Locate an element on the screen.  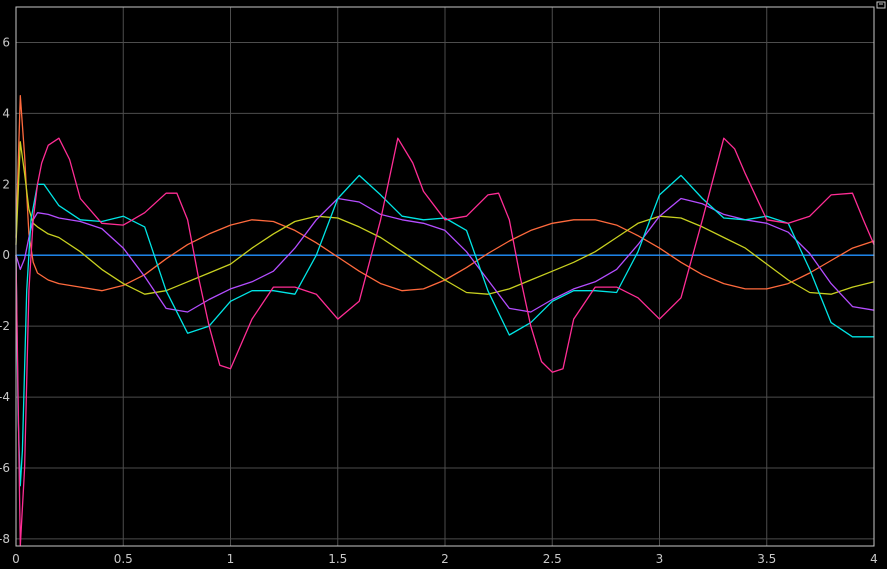
y-tick-label: -6 is located at coordinates (5, 468).